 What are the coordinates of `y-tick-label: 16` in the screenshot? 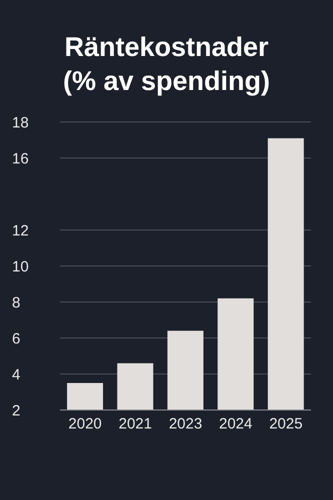 It's located at (20, 159).